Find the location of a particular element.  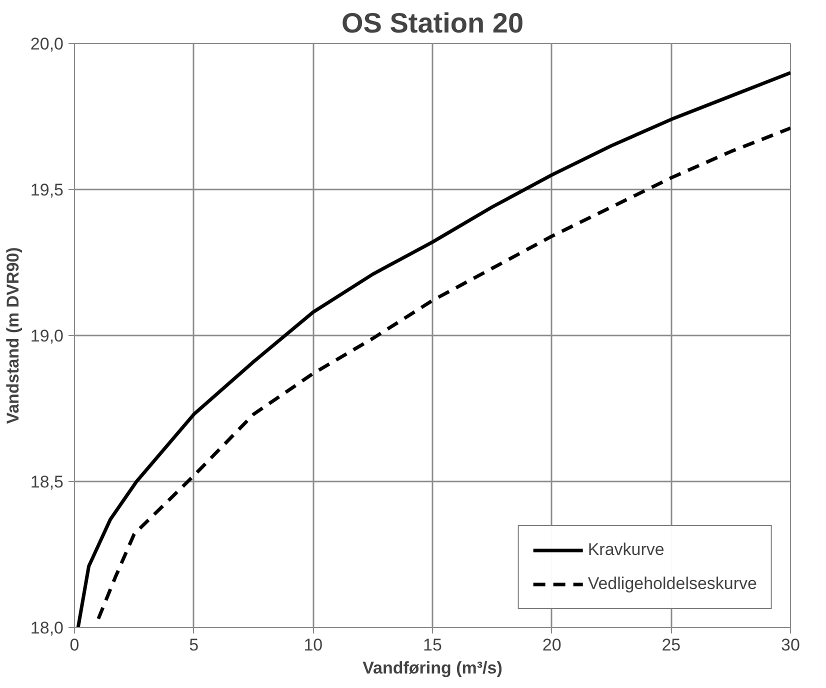

y-tick-label: 18,0 is located at coordinates (47, 628).